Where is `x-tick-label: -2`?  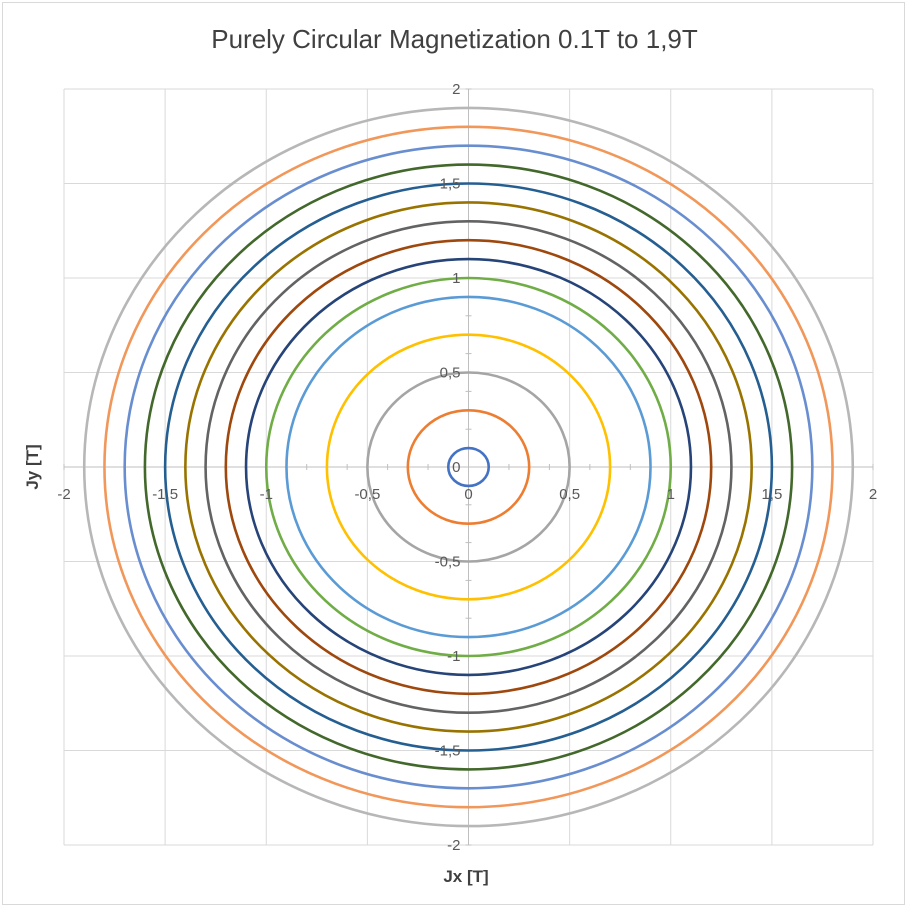 x-tick-label: -2 is located at coordinates (63, 494).